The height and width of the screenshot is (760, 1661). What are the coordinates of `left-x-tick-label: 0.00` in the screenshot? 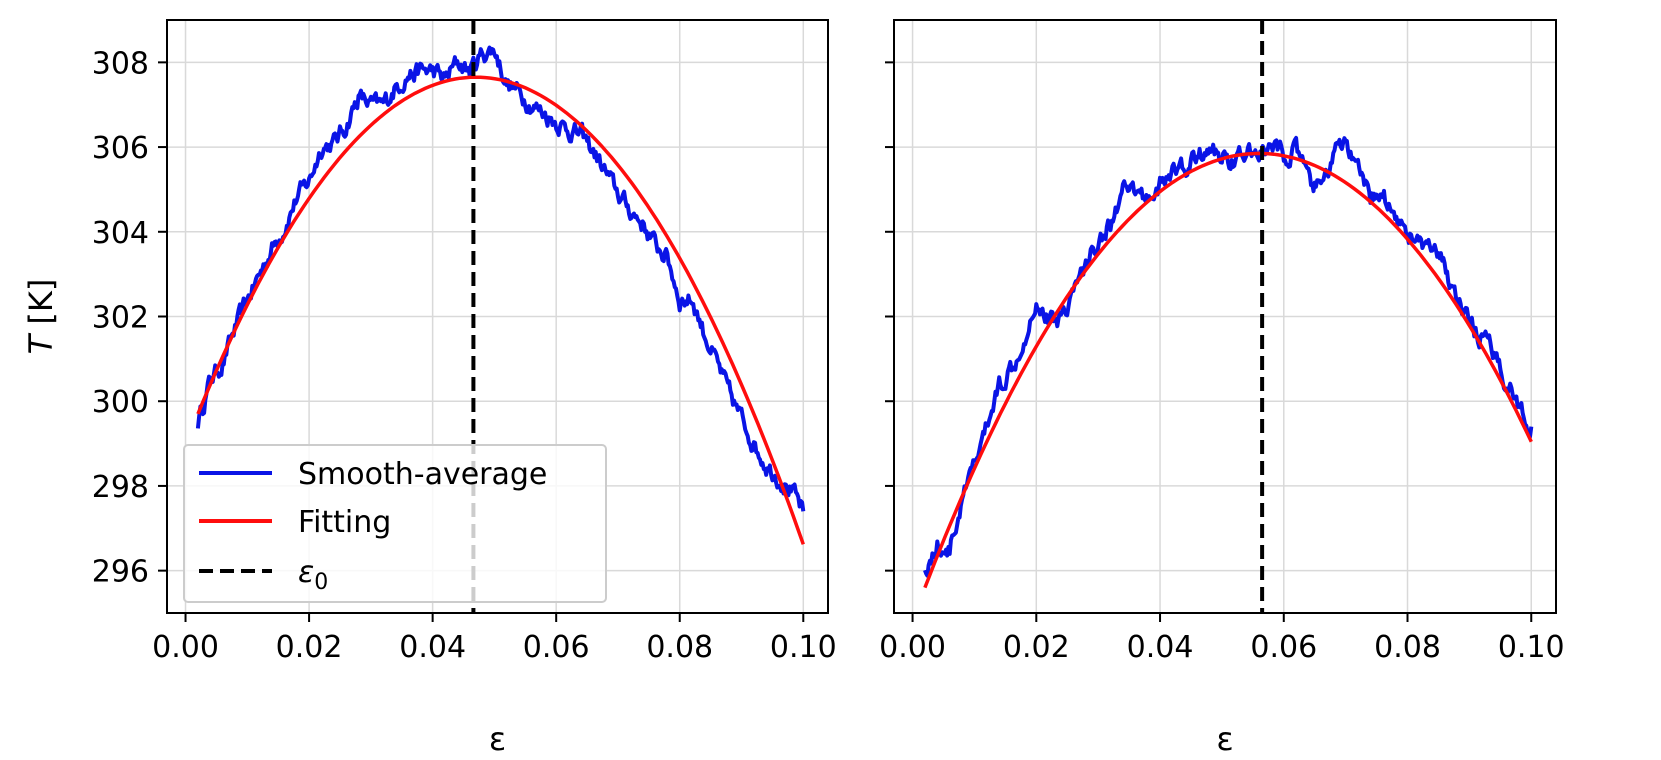 It's located at (185, 647).